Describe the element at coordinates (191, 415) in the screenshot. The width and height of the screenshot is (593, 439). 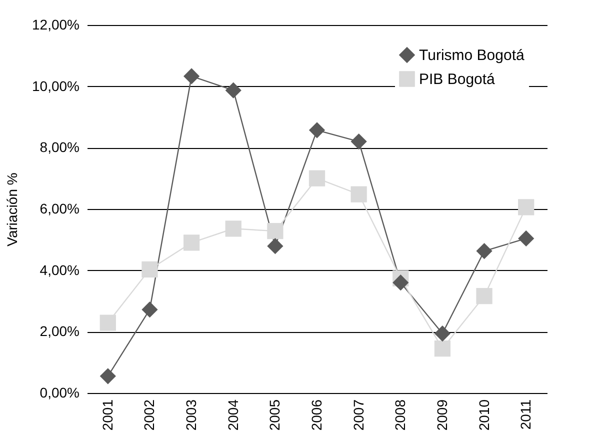
I see `x-tick-label: 2003` at that location.